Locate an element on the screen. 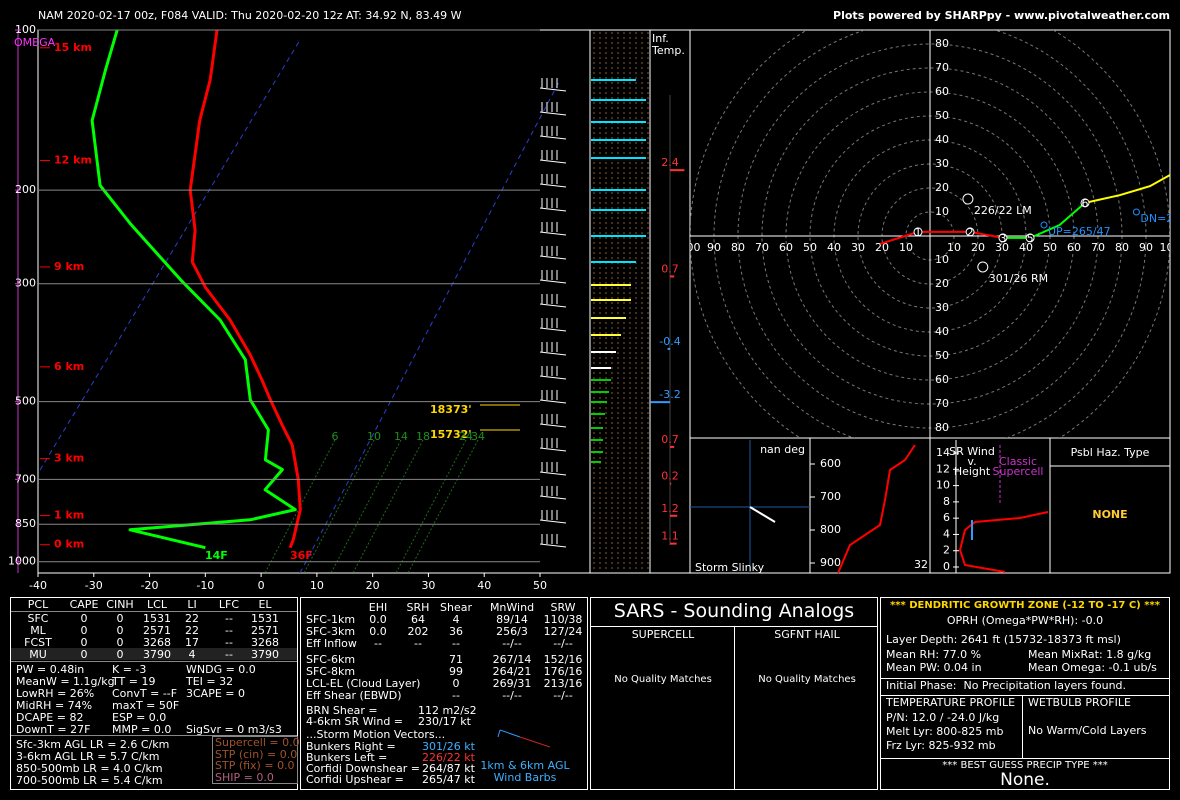 The image size is (1180, 800). index: 3CAPE = 0 is located at coordinates (215, 693).